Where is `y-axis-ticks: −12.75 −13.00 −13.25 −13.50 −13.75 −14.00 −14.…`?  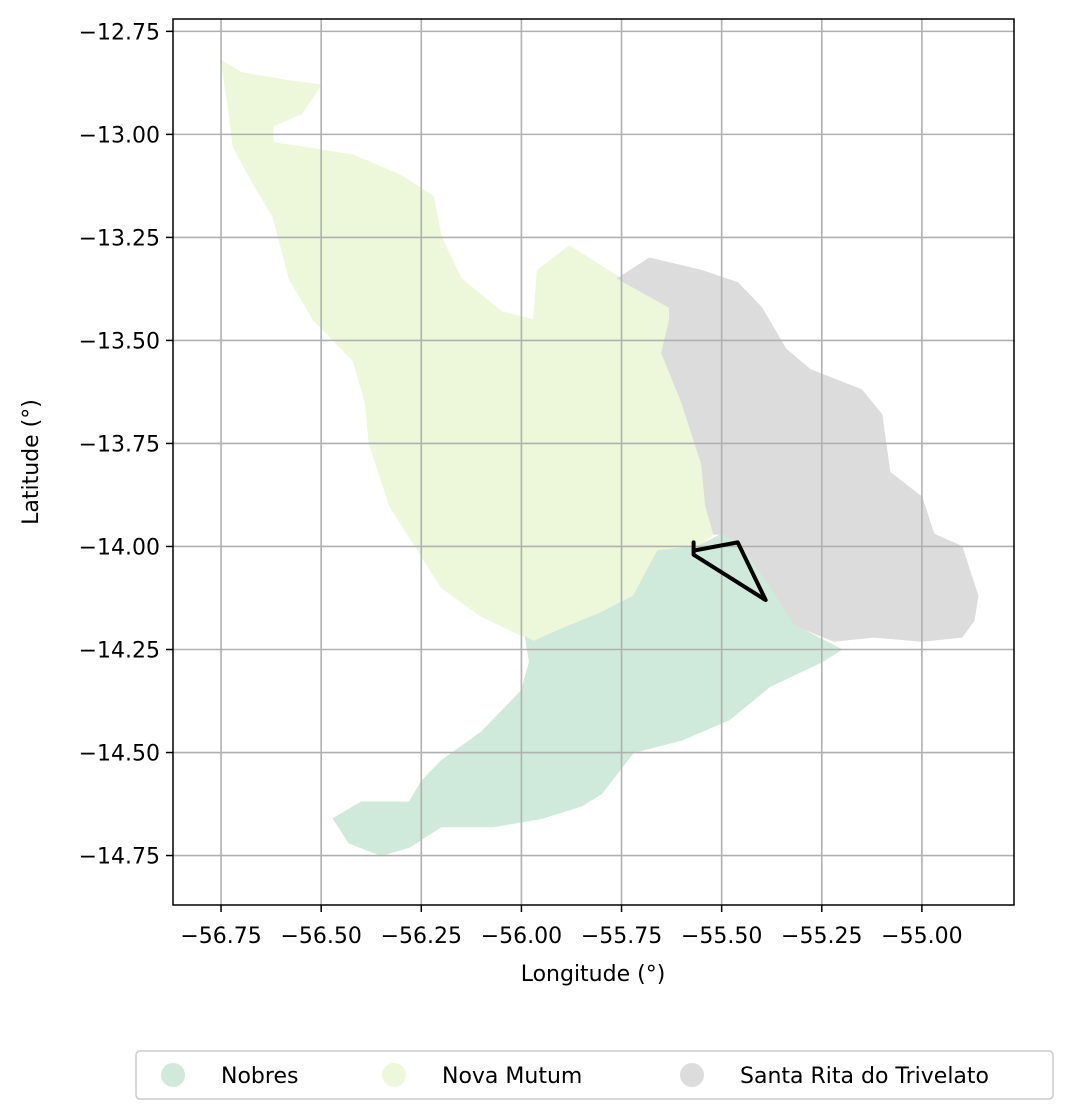
y-axis-ticks: −12.75 −13.00 −13.25 −13.50 −13.75 −14.00 −14.… is located at coordinates (126, 445).